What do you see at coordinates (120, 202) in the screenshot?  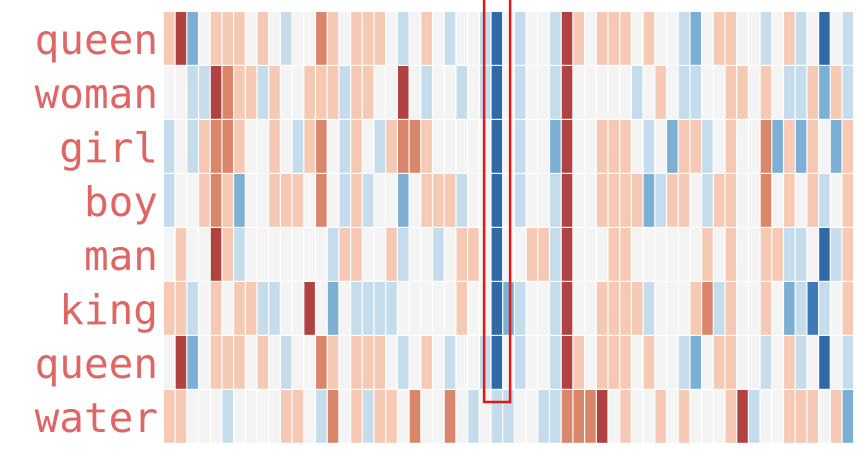 I see `row-label-boy: boy` at bounding box center [120, 202].